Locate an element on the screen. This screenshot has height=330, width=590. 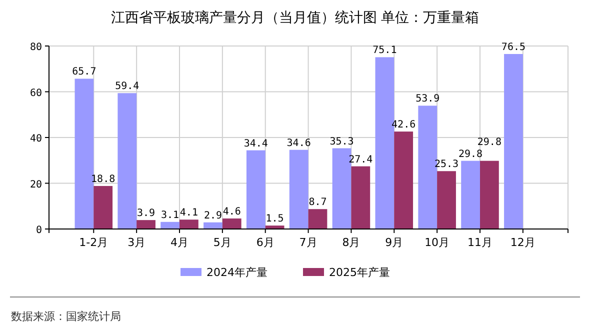
y-tick-label: 60 is located at coordinates (36, 93).